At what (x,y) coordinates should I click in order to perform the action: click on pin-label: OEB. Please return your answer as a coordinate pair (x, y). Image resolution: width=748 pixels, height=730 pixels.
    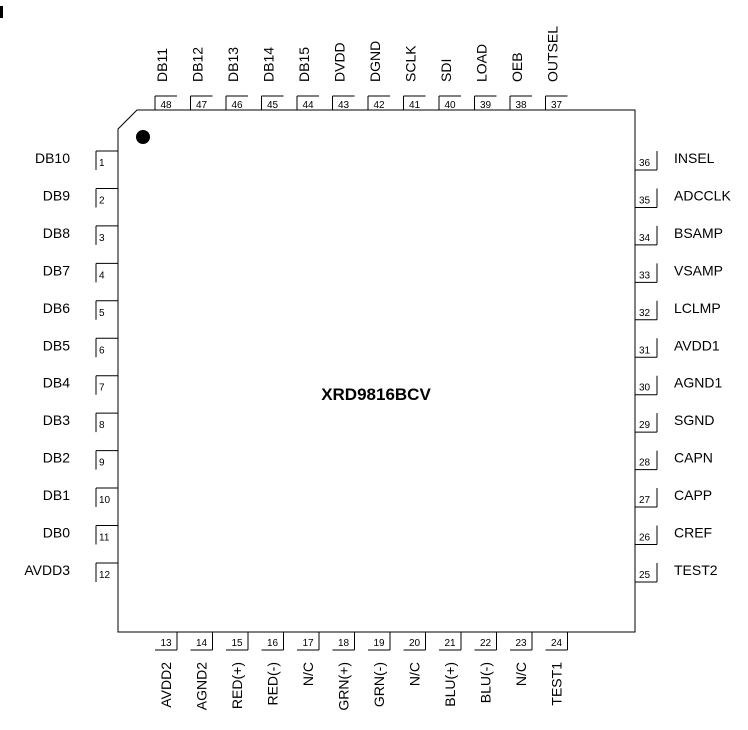
    Looking at the image, I should click on (517, 67).